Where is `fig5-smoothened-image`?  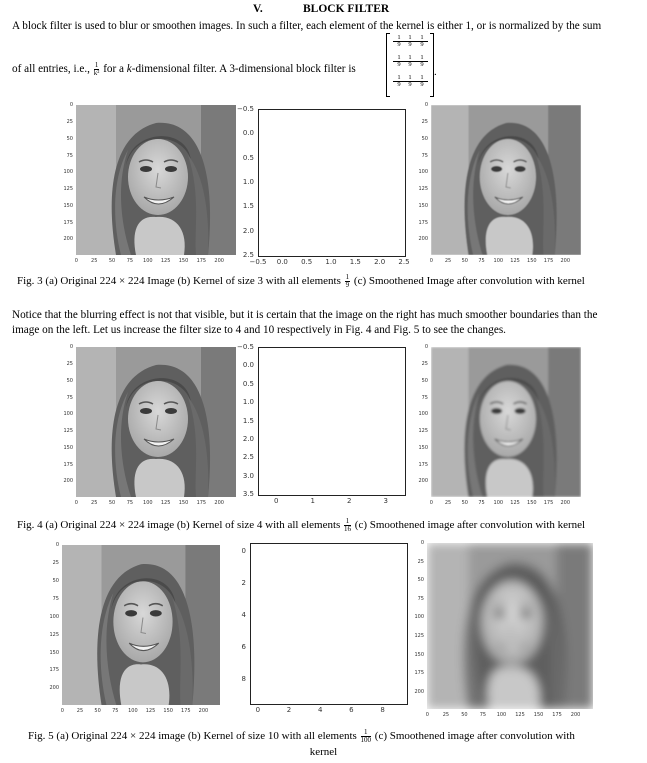 fig5-smoothened-image is located at coordinates (510, 626).